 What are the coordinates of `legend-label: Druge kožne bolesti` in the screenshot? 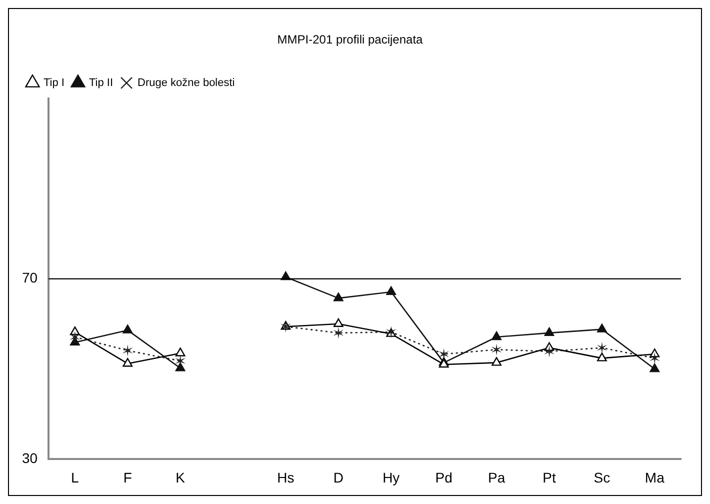 It's located at (186, 82).